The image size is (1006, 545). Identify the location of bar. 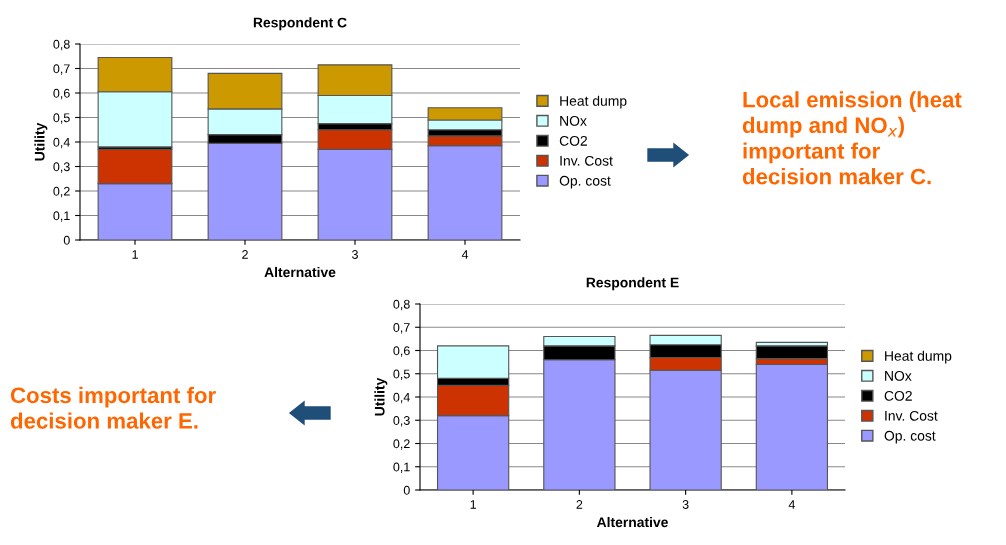
(792, 426).